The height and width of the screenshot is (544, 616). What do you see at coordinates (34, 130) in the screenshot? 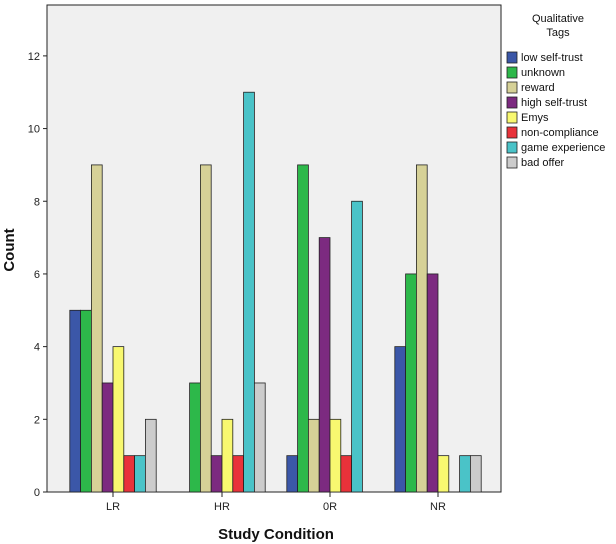
I see `y-tick-label: 10` at bounding box center [34, 130].